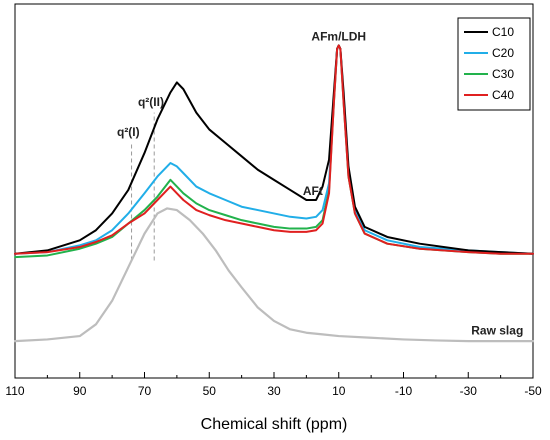  What do you see at coordinates (313, 191) in the screenshot?
I see `annotation-label: AFt` at bounding box center [313, 191].